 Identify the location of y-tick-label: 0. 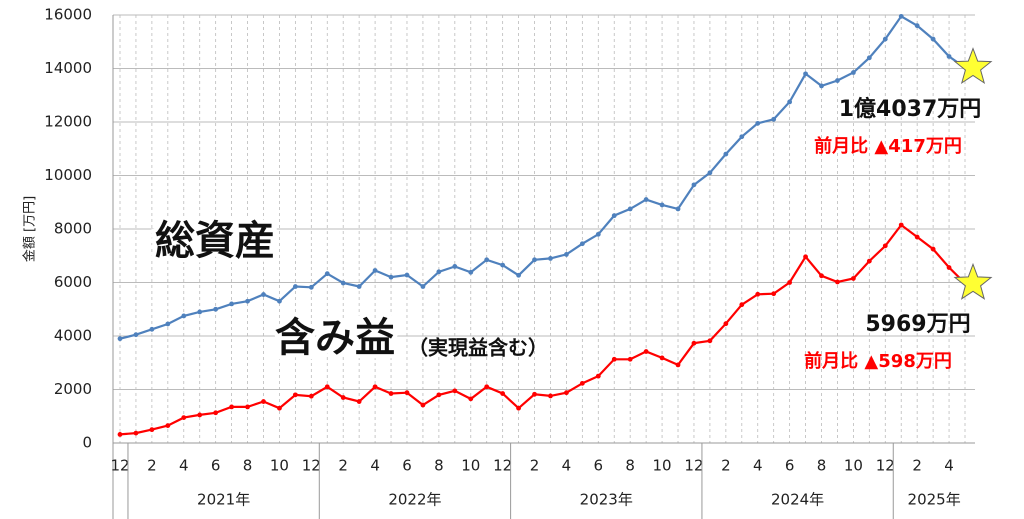
(87, 443).